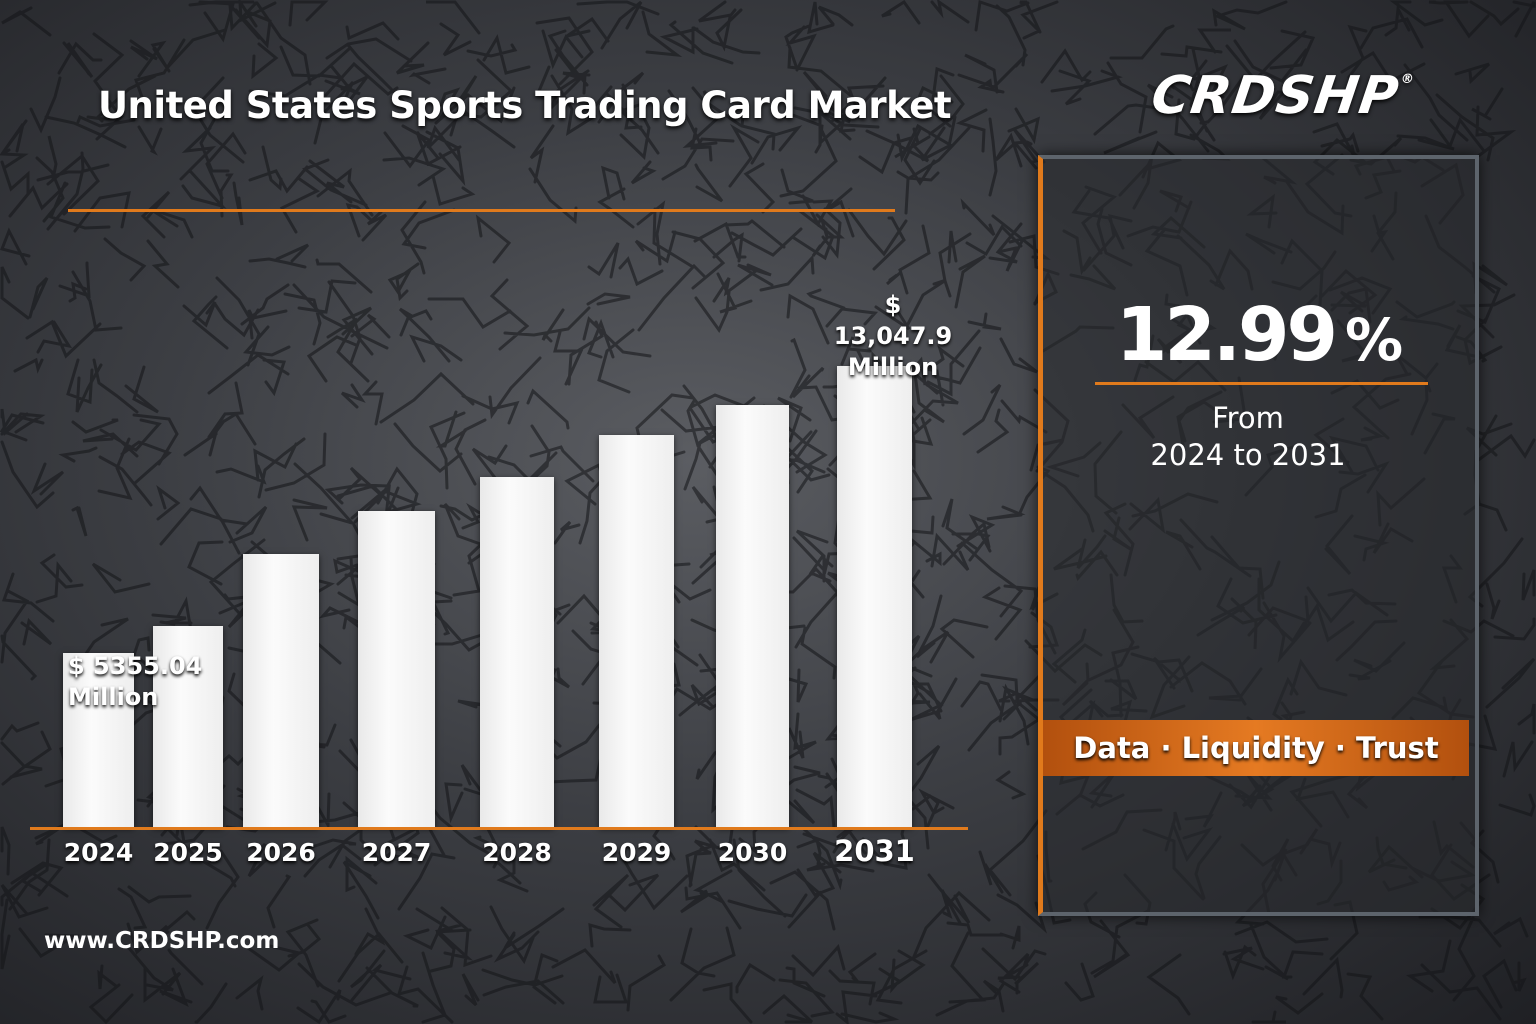  What do you see at coordinates (525, 105) in the screenshot?
I see `page-title: United States Sports Trading Card Market` at bounding box center [525, 105].